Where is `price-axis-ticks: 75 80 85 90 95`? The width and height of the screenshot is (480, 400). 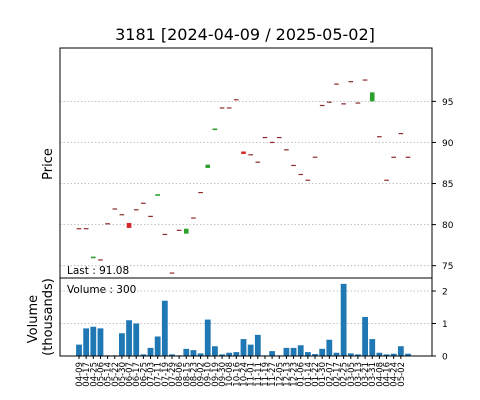 price-axis-ticks: 75 80 85 90 95 is located at coordinates (443, 185).